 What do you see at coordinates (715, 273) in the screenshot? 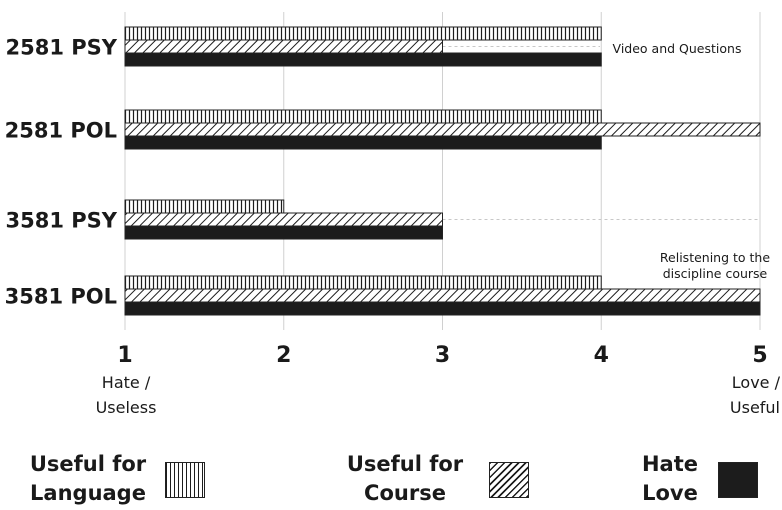
I see `annotation-text: discipline course` at bounding box center [715, 273].